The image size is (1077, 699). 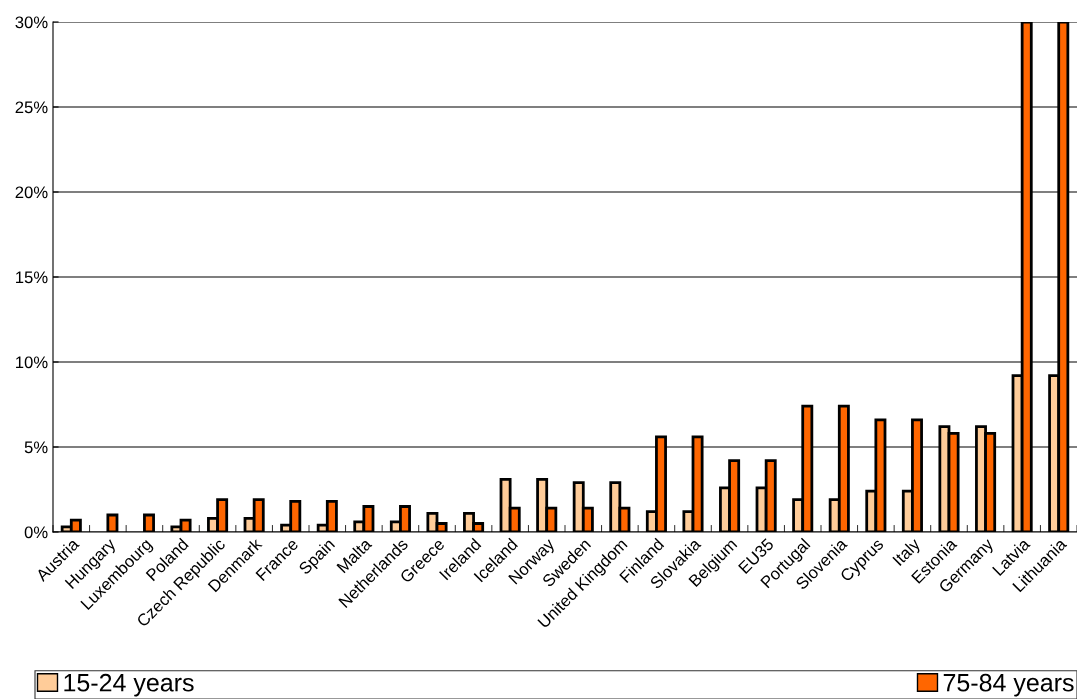 What do you see at coordinates (36, 447) in the screenshot?
I see `y-tick-label: 5%` at bounding box center [36, 447].